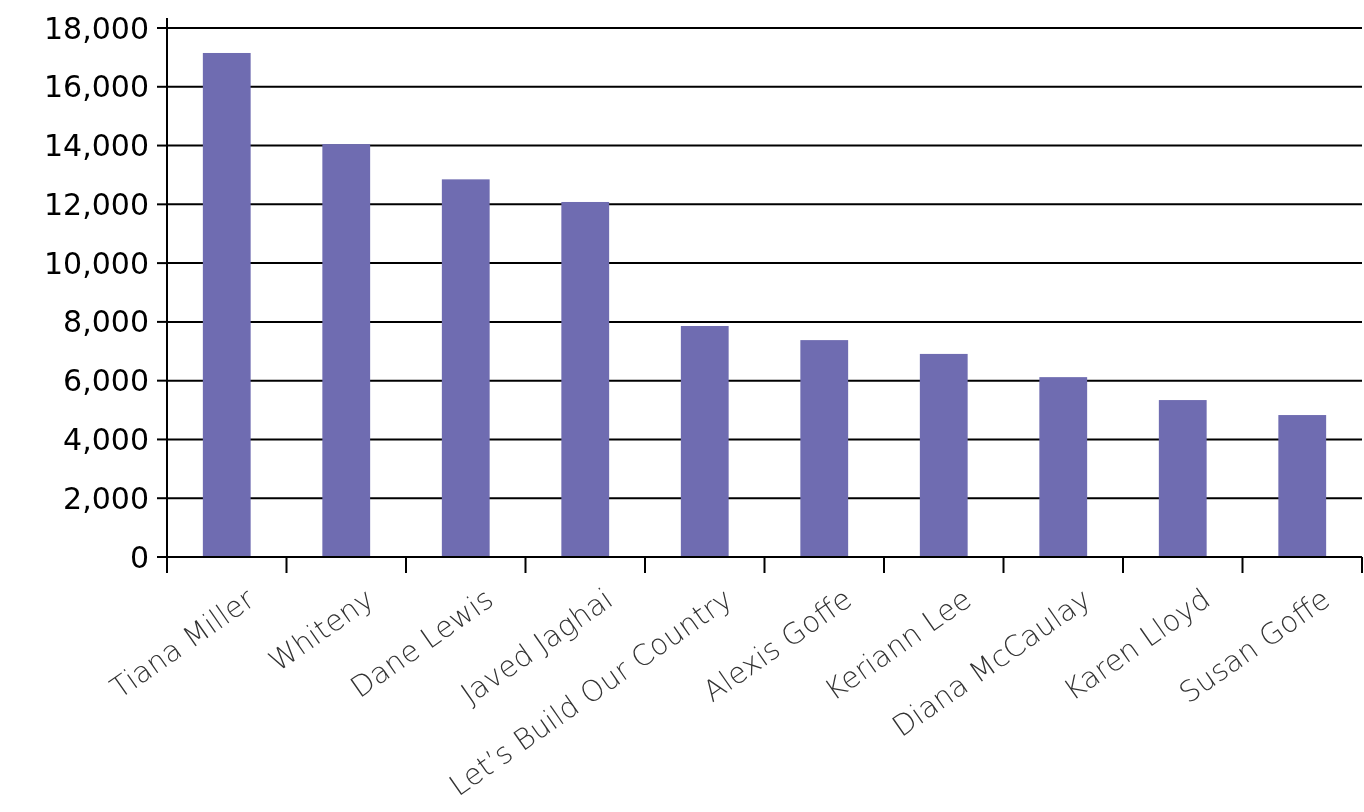  Describe the element at coordinates (106, 322) in the screenshot. I see `y-tick-label: 8,000` at that location.